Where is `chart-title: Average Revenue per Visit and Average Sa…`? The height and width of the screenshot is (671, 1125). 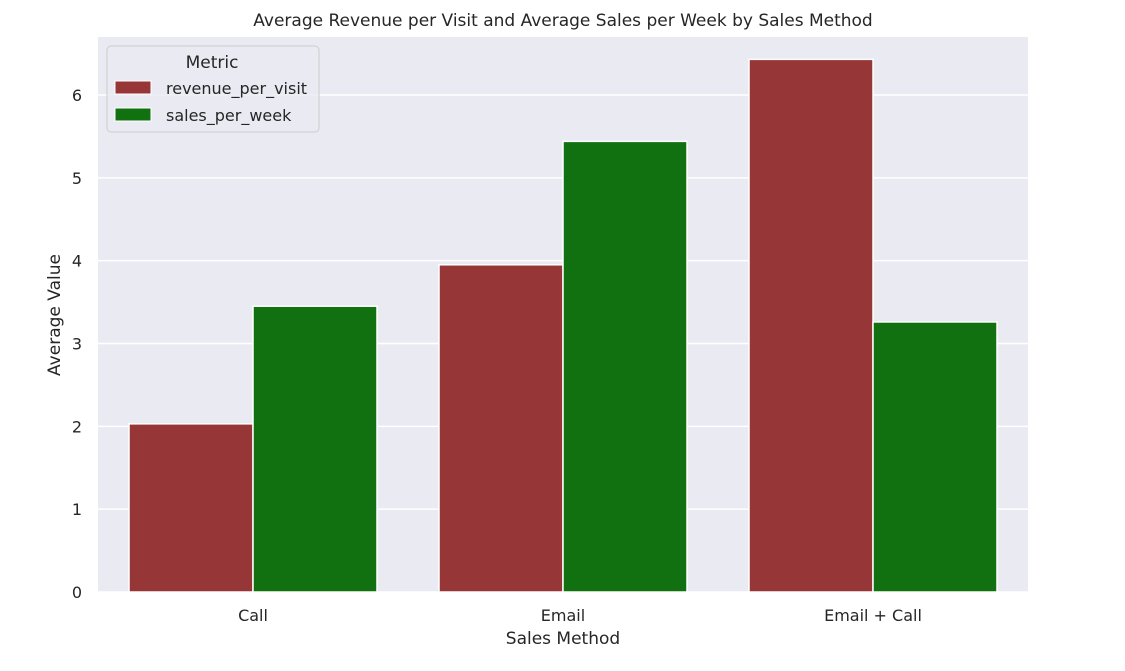
chart-title: Average Revenue per Visit and Average Sa… is located at coordinates (562, 21).